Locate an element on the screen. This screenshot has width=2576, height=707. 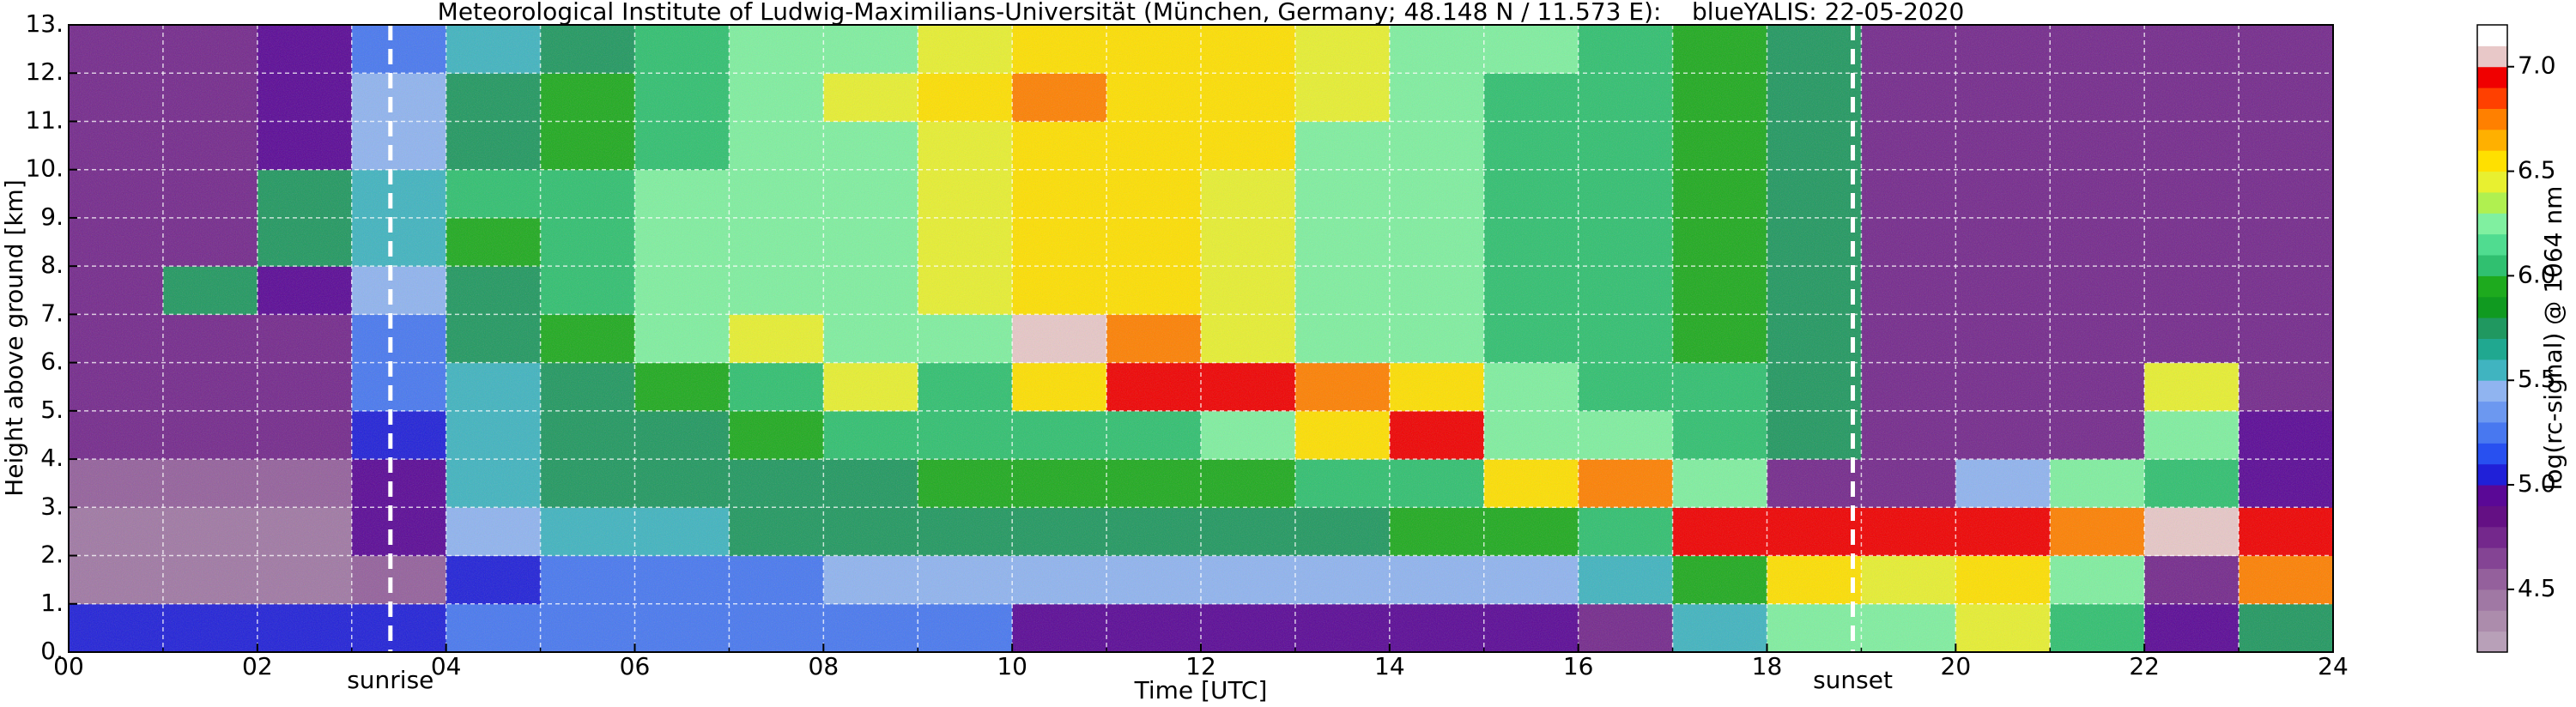
y-tick-label: 9. is located at coordinates (52, 216).